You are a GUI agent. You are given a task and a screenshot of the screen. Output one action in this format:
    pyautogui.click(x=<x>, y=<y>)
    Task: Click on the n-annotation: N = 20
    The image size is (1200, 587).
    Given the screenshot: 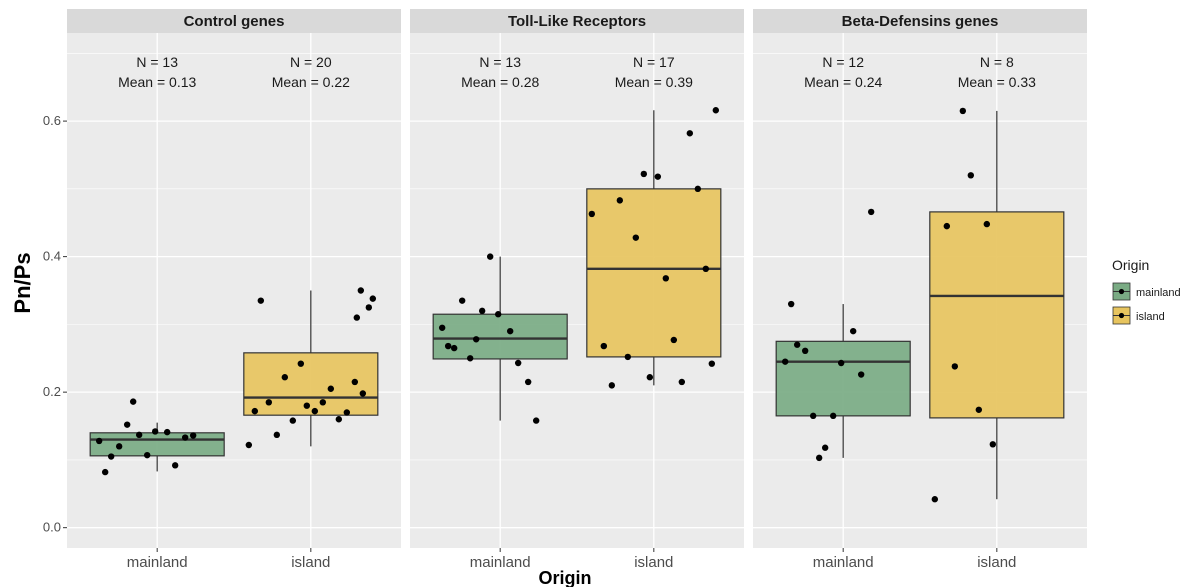 What is the action you would take?
    pyautogui.click(x=311, y=62)
    